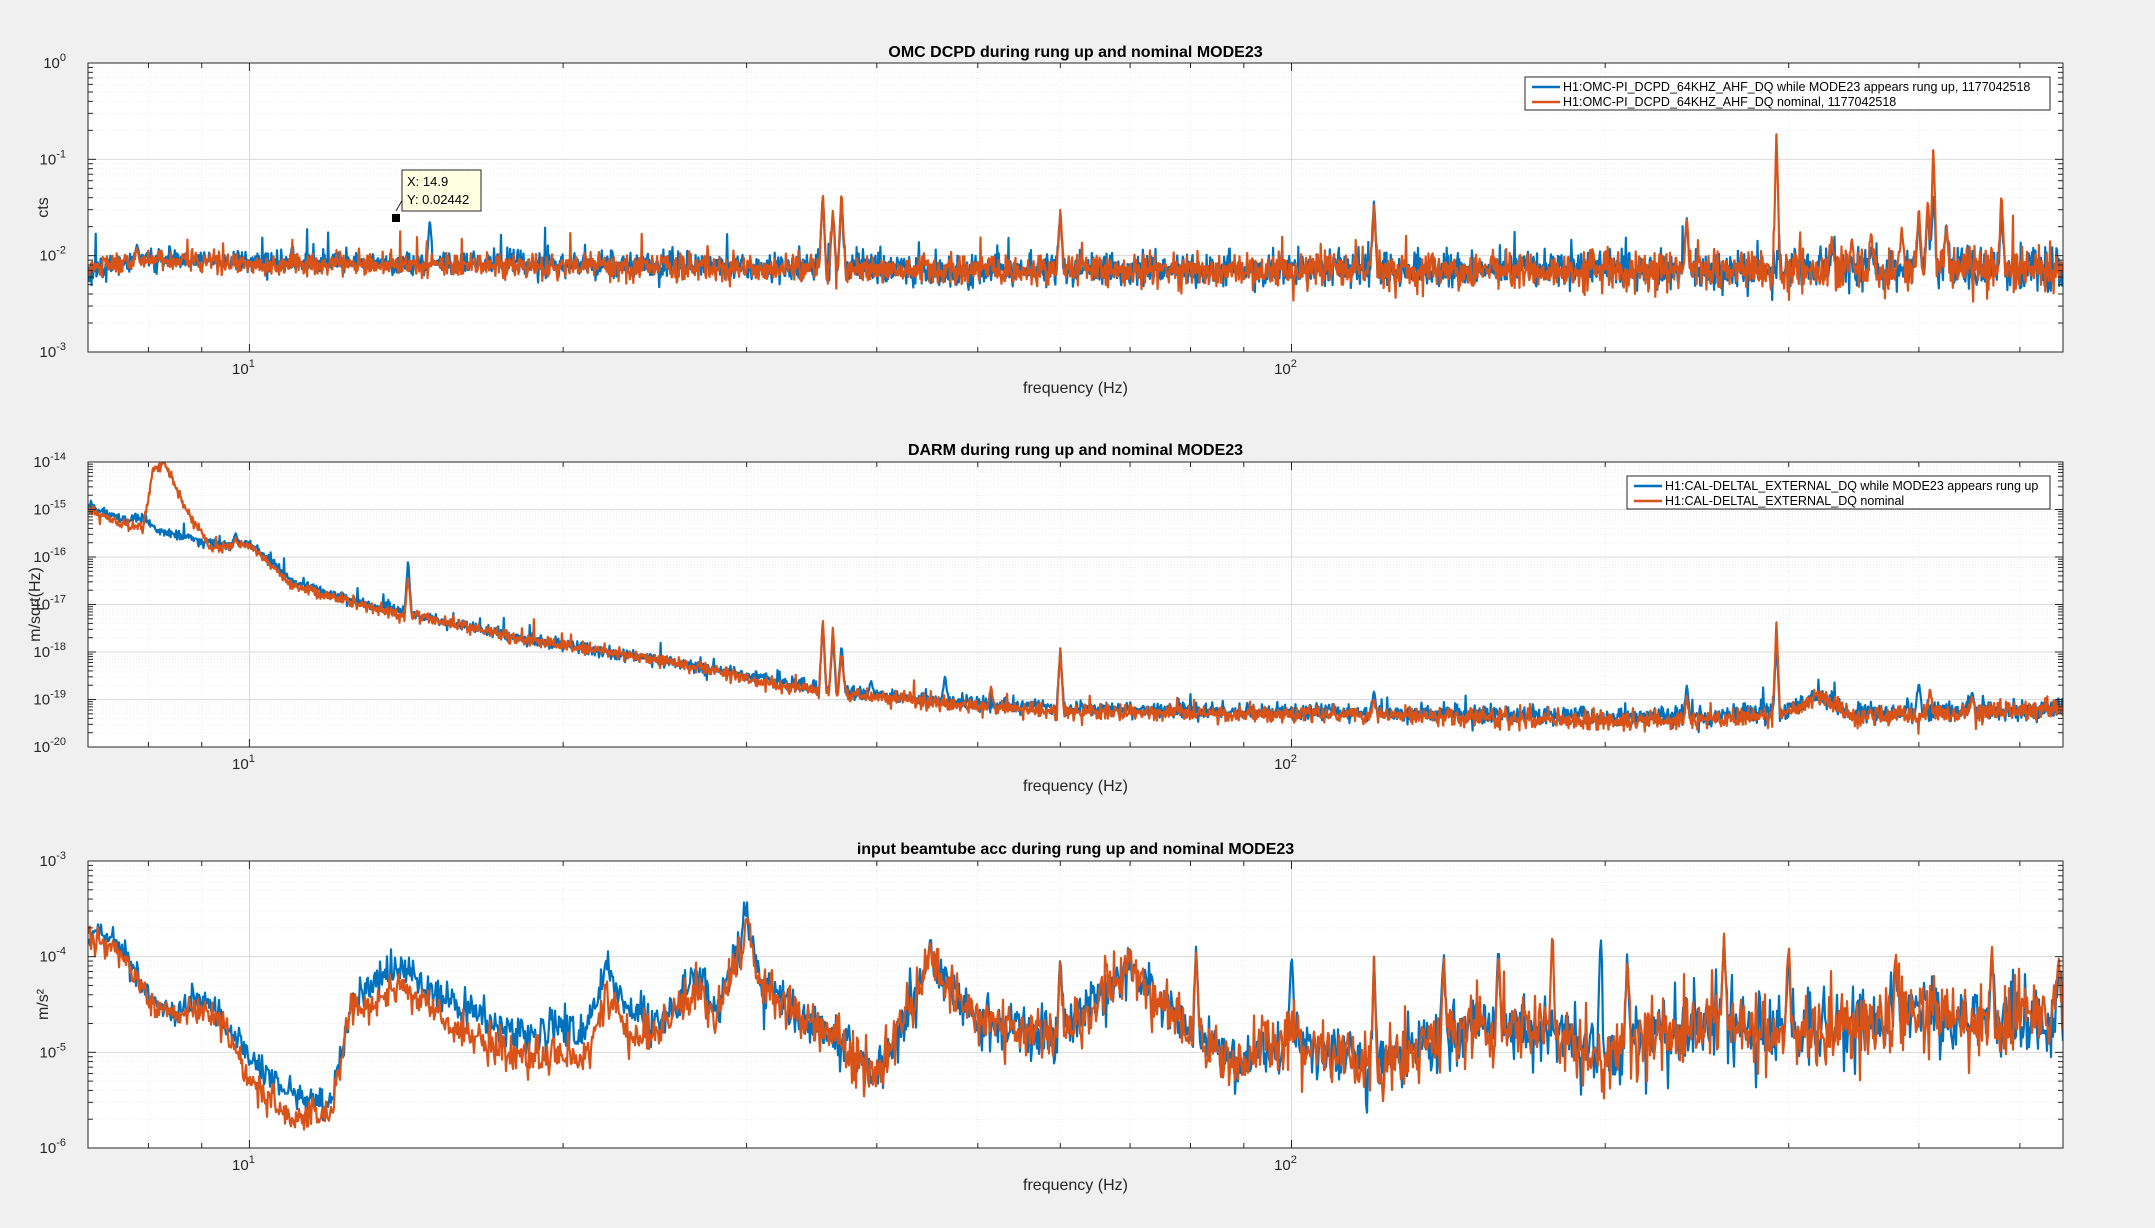 The width and height of the screenshot is (2155, 1228). I want to click on y-axis-label: m/sqrt(Hz), so click(35, 604).